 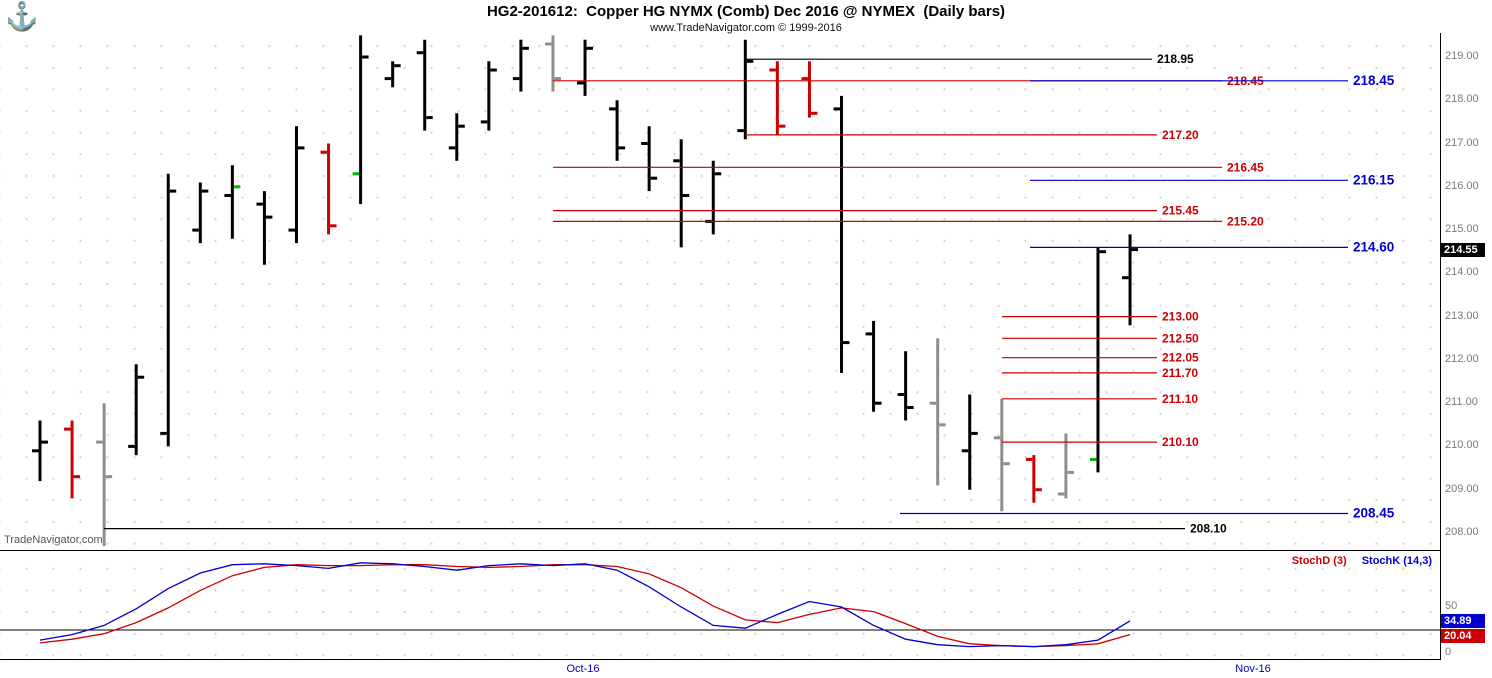 I want to click on month-label-oct: Oct-16, so click(x=583, y=669).